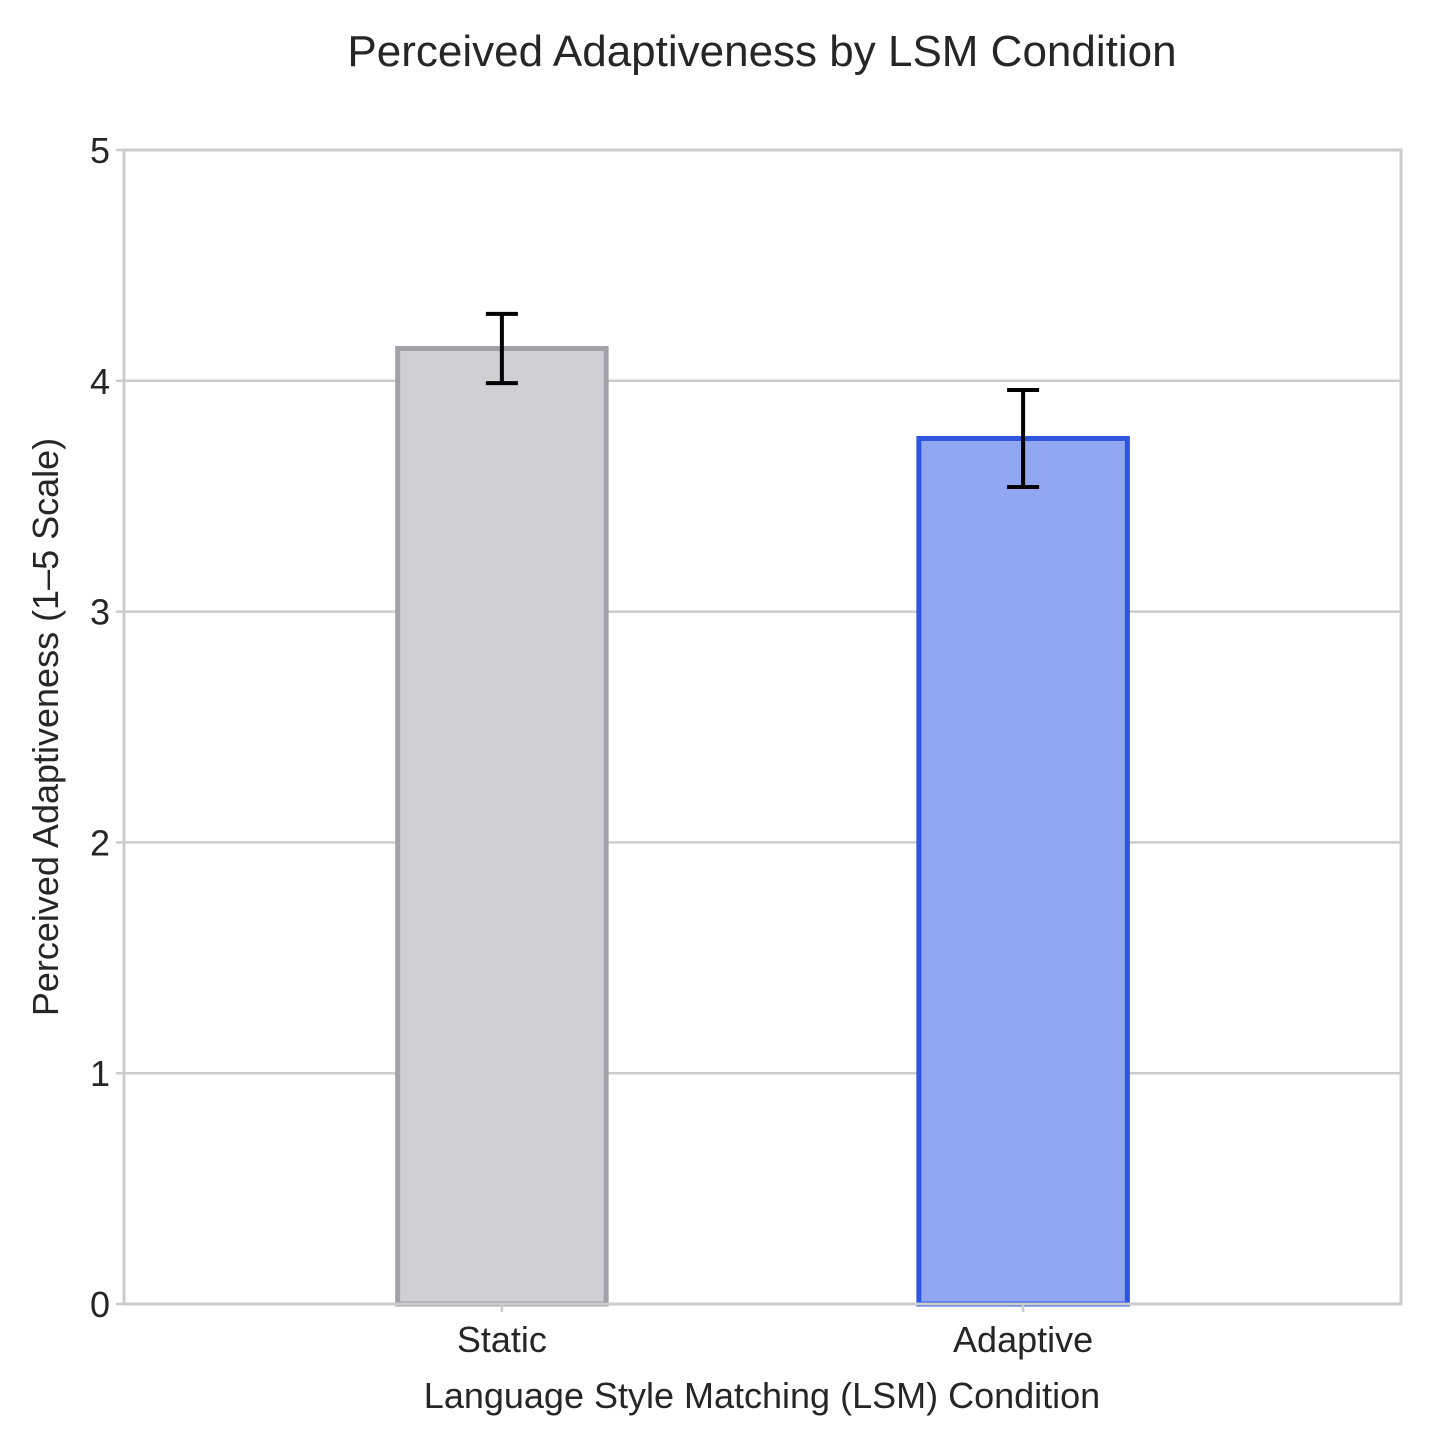 This screenshot has width=1432, height=1444. What do you see at coordinates (1023, 871) in the screenshot?
I see `bar-adaptive` at bounding box center [1023, 871].